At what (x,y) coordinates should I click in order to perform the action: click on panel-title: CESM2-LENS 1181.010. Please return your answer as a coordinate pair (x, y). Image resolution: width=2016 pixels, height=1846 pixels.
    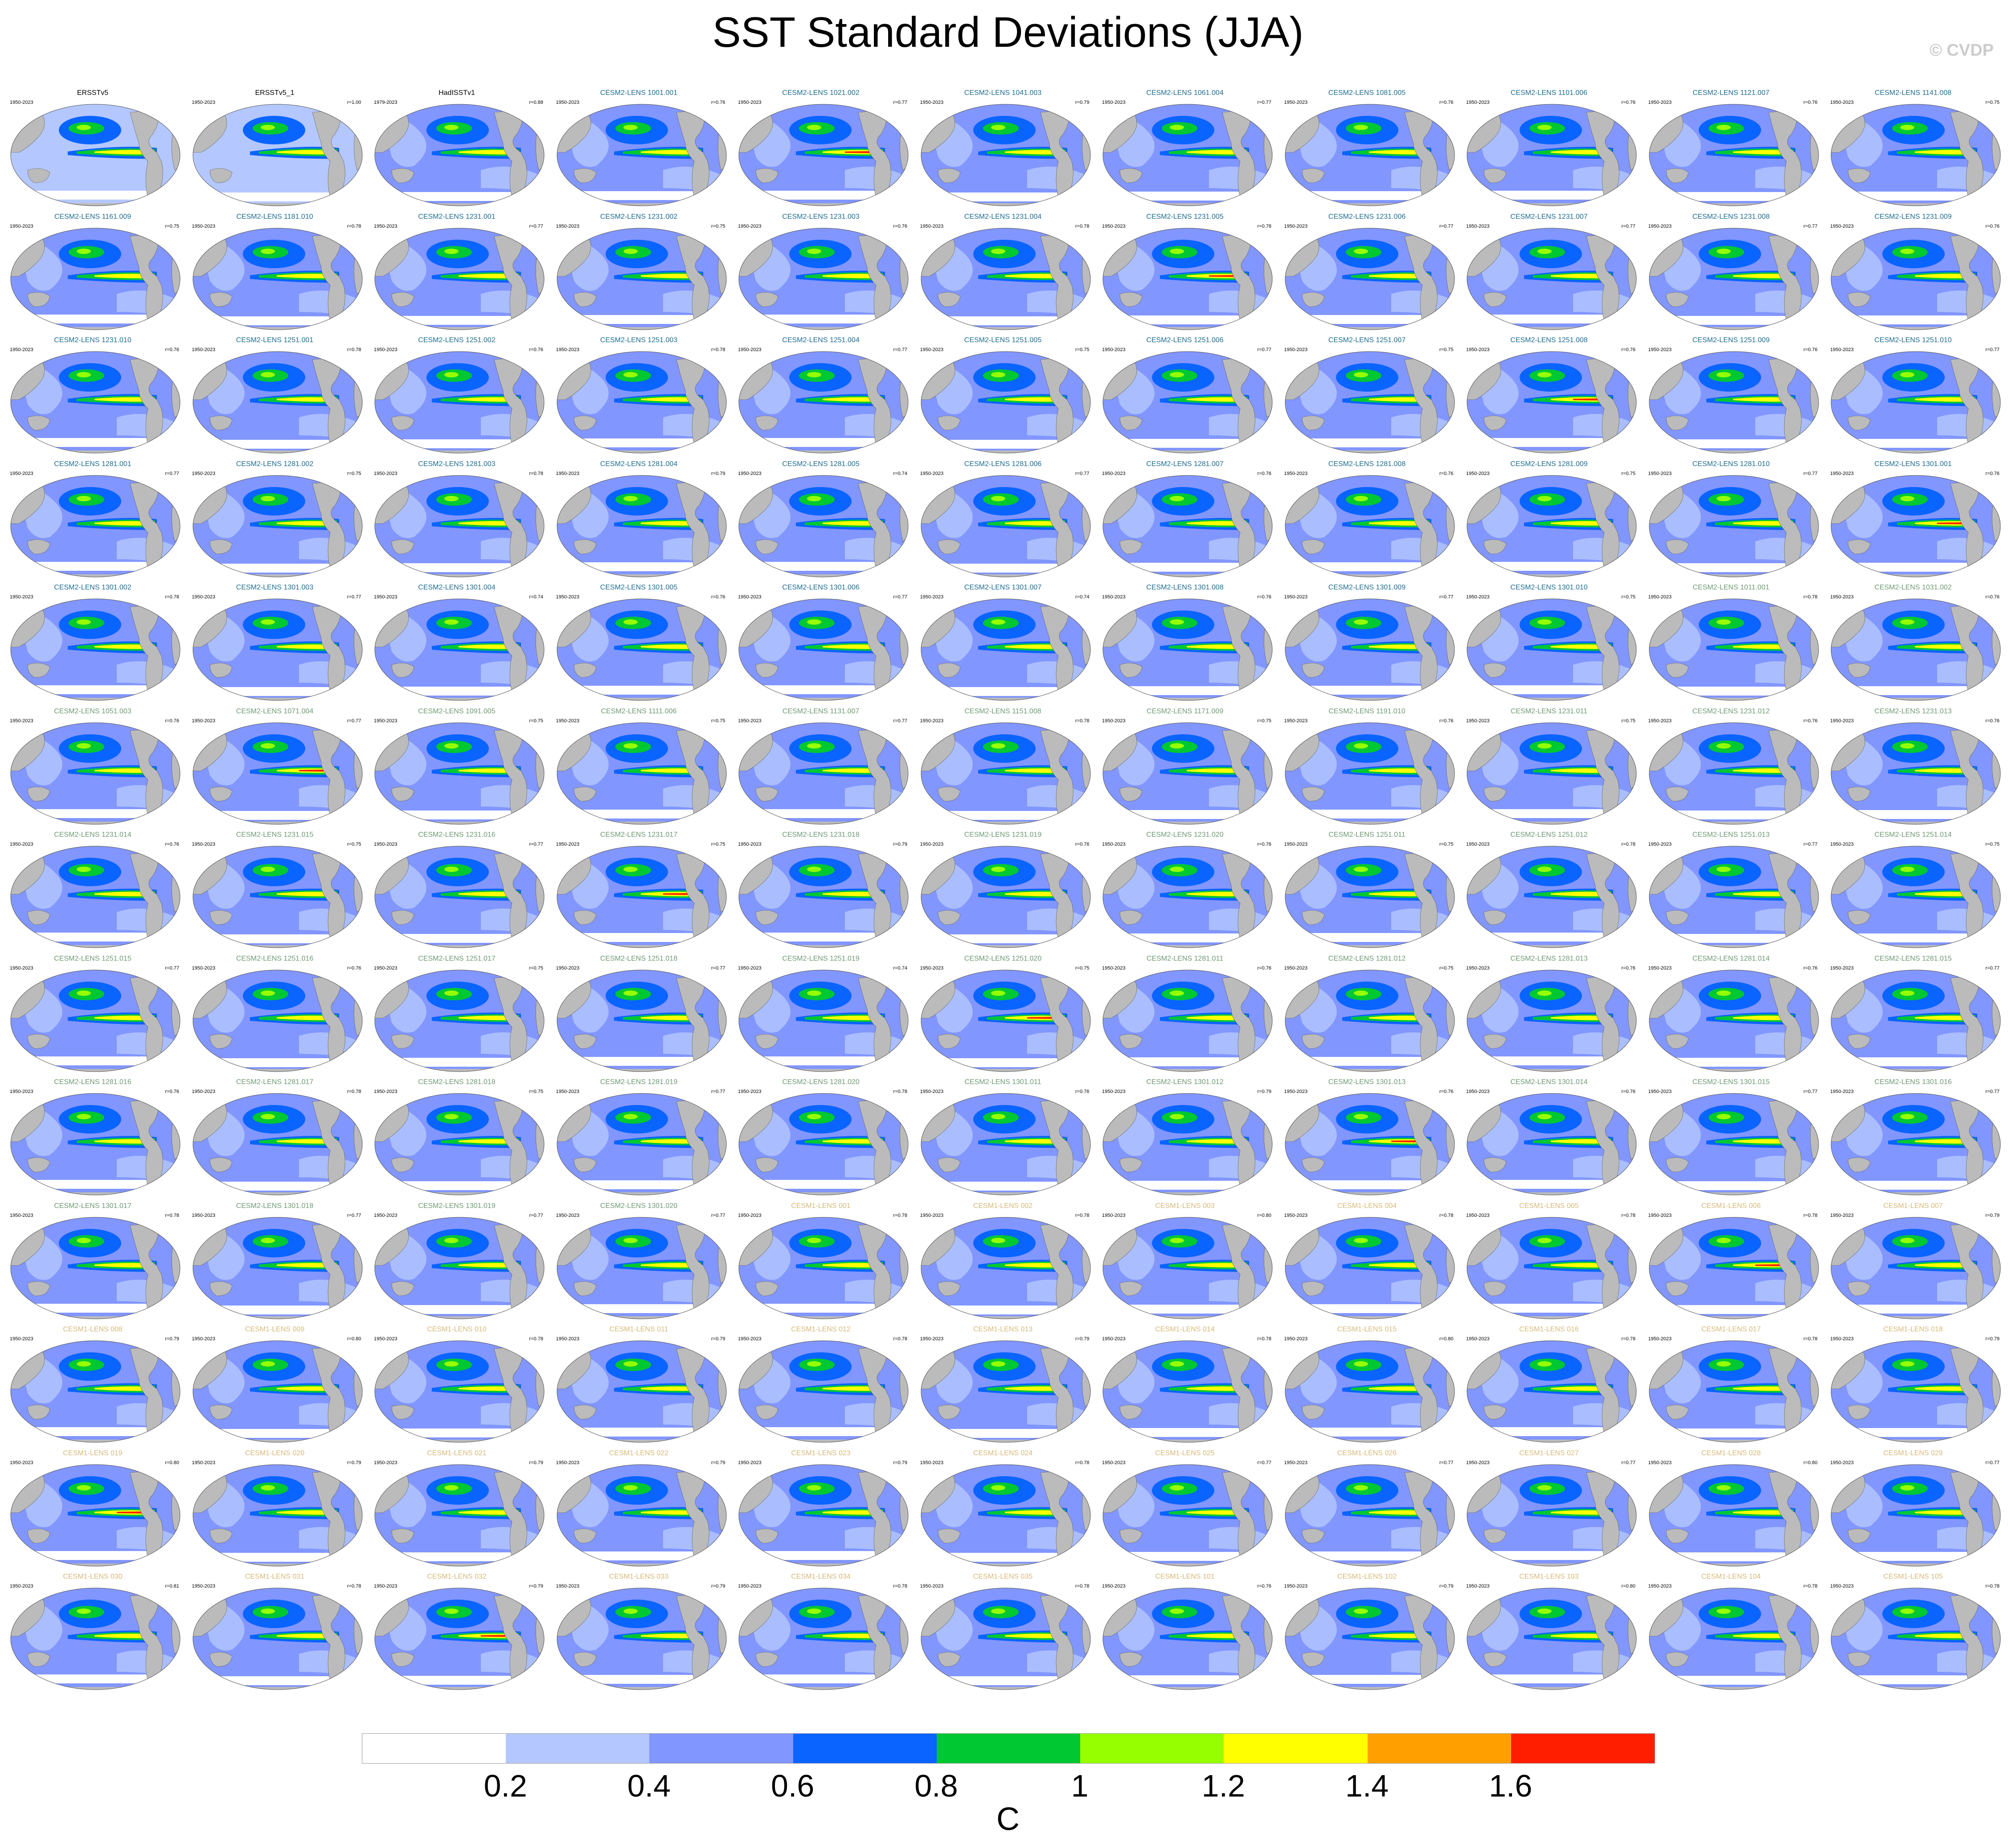
    Looking at the image, I should click on (274, 217).